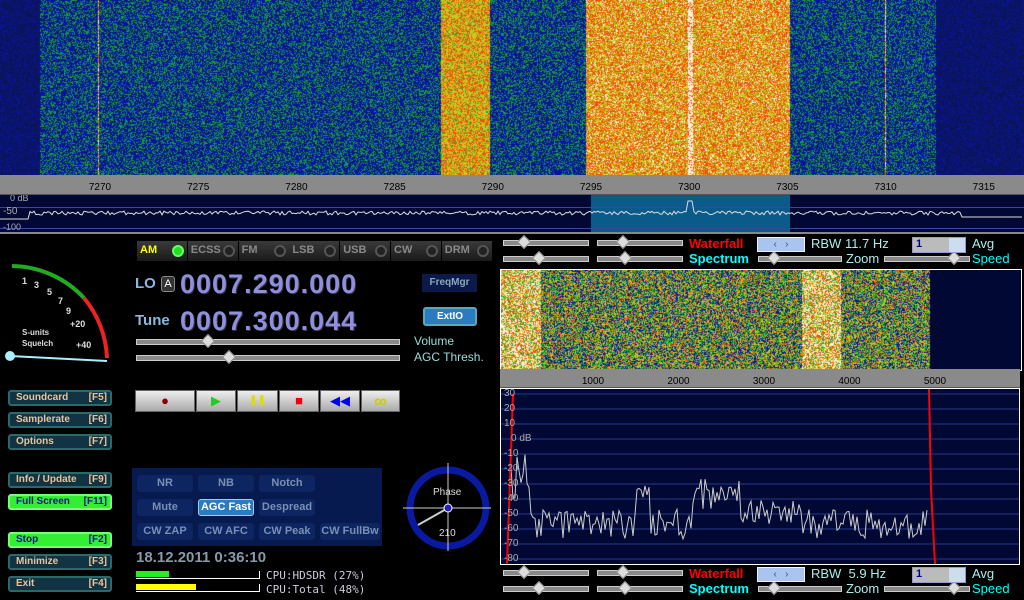 This screenshot has height=600, width=1024. What do you see at coordinates (449, 283) in the screenshot?
I see `freqmgr-button: FreqMgr` at bounding box center [449, 283].